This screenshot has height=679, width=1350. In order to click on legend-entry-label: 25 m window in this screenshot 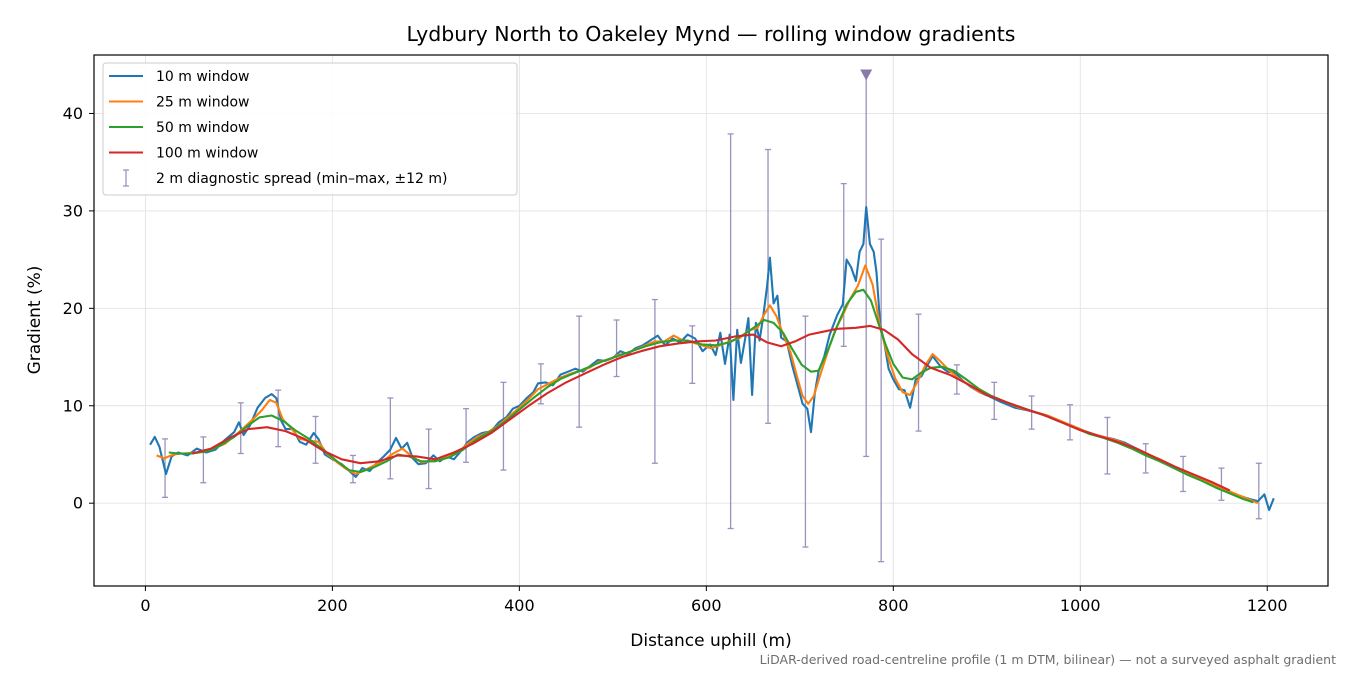, I will do `click(202, 103)`.